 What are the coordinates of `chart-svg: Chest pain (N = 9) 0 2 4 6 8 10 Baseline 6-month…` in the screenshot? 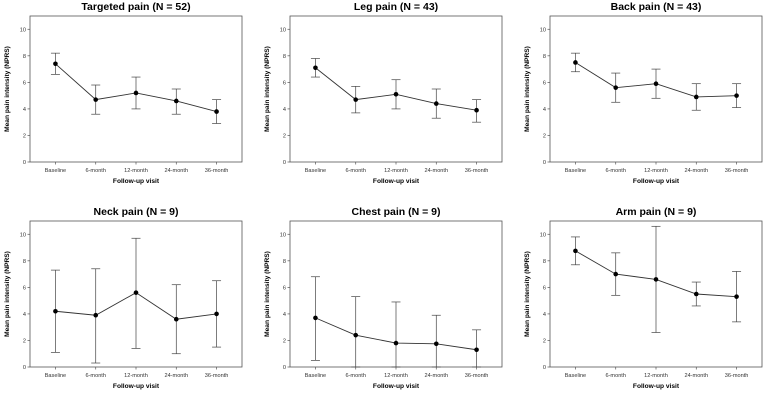 It's located at (383, 298).